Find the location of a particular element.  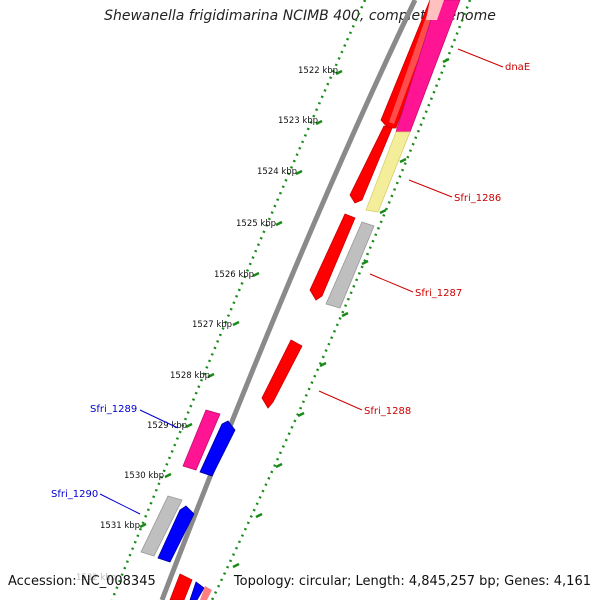

tick-label: 1524 kbp is located at coordinates (277, 172).